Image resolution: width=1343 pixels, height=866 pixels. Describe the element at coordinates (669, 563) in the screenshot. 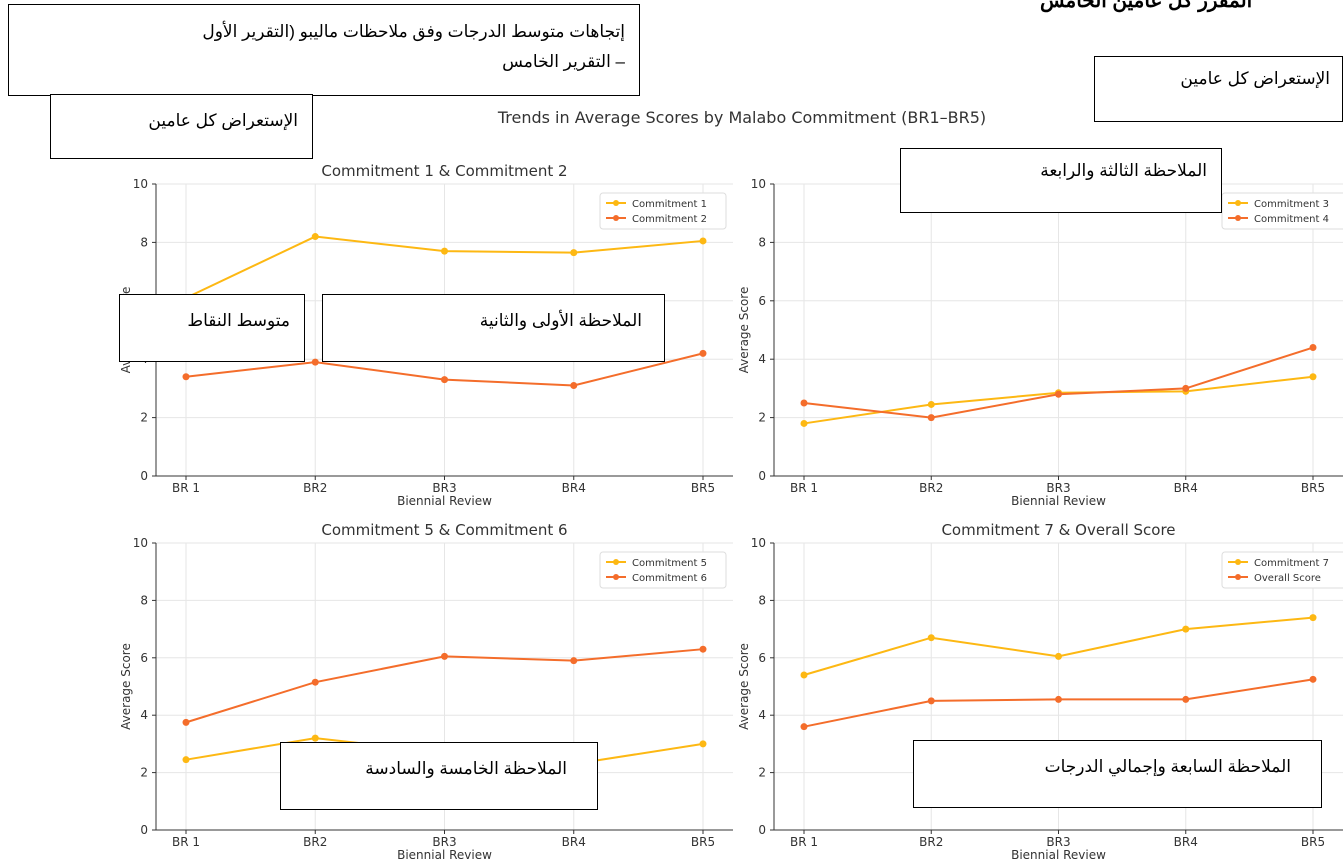

I see `legend-label: Commitment 5` at that location.